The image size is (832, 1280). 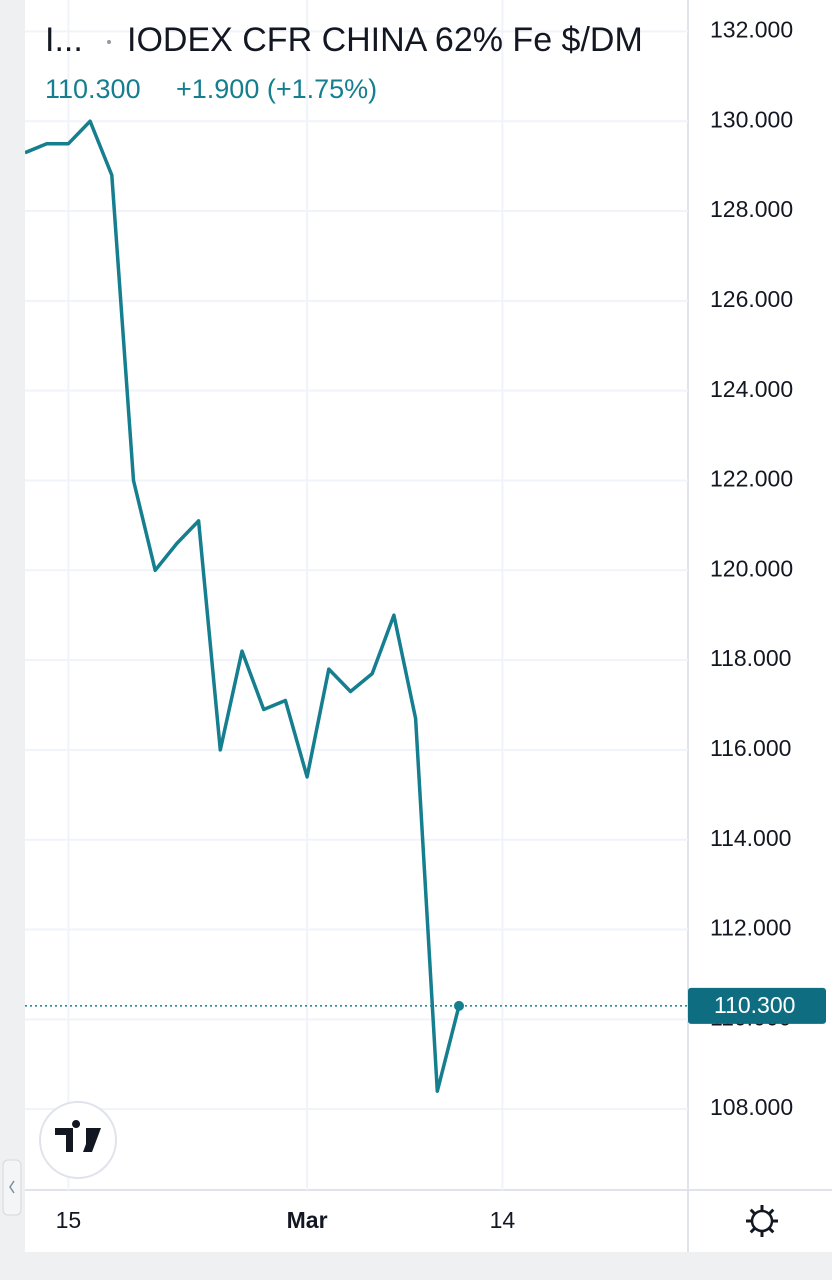 I want to click on chart-title: IODEX CFR CHINA 62% Fe $/DM, so click(x=385, y=40).